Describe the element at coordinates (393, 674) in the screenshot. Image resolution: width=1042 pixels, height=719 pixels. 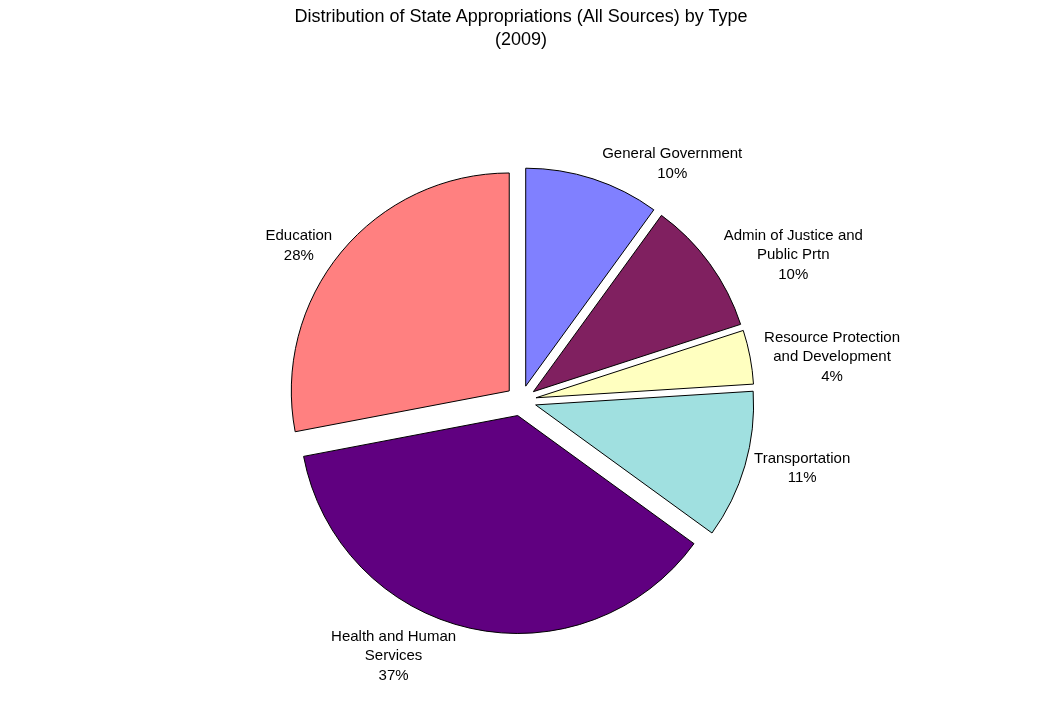
I see `data-label: 37%` at that location.